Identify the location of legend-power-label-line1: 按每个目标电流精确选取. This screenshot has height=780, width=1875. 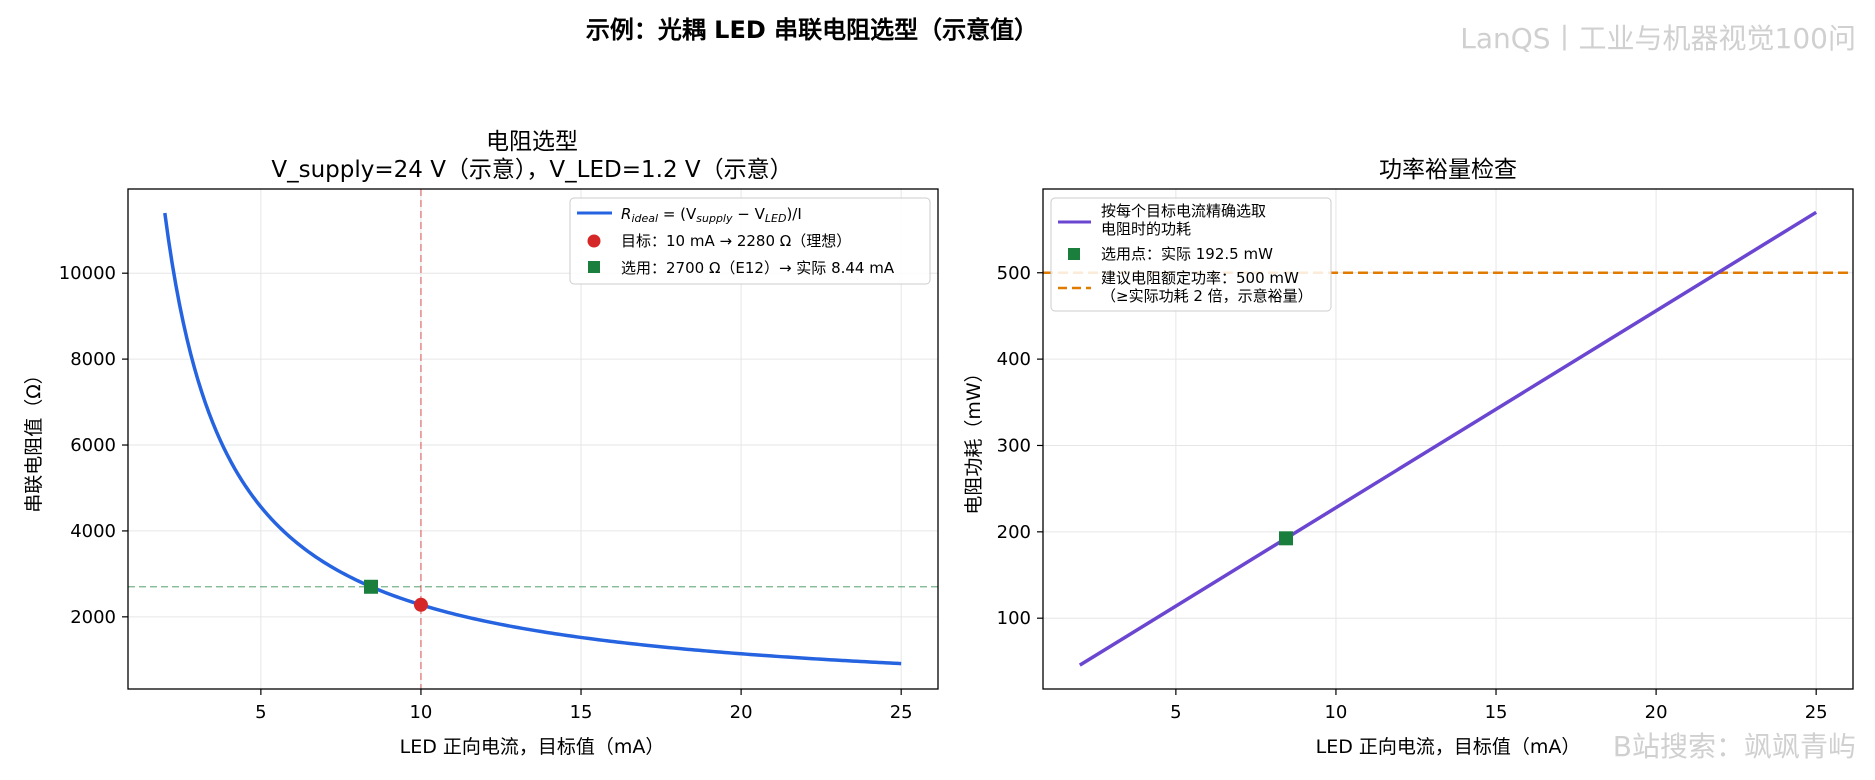
(1183, 211).